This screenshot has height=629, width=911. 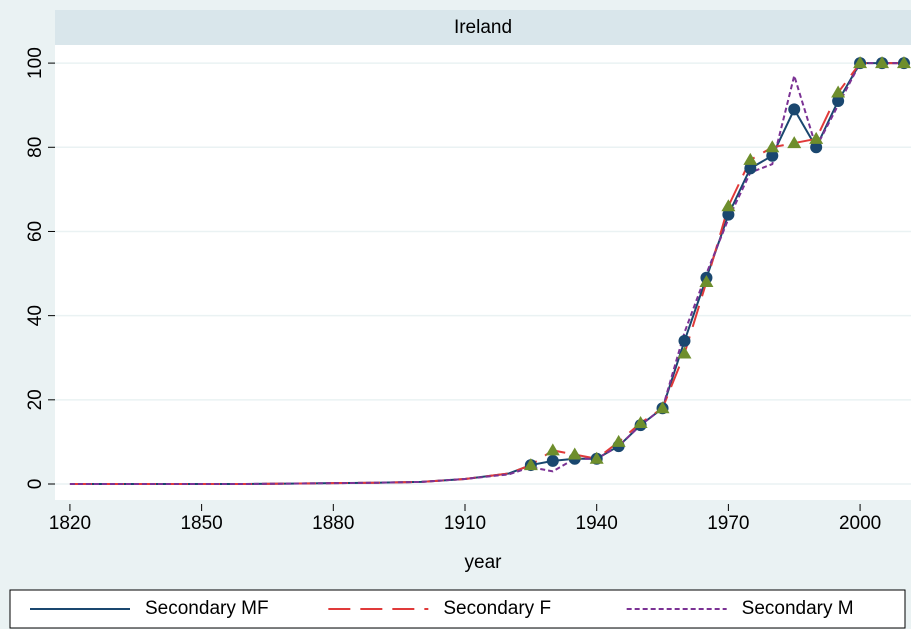 What do you see at coordinates (35, 484) in the screenshot?
I see `y-tick-label: 0` at bounding box center [35, 484].